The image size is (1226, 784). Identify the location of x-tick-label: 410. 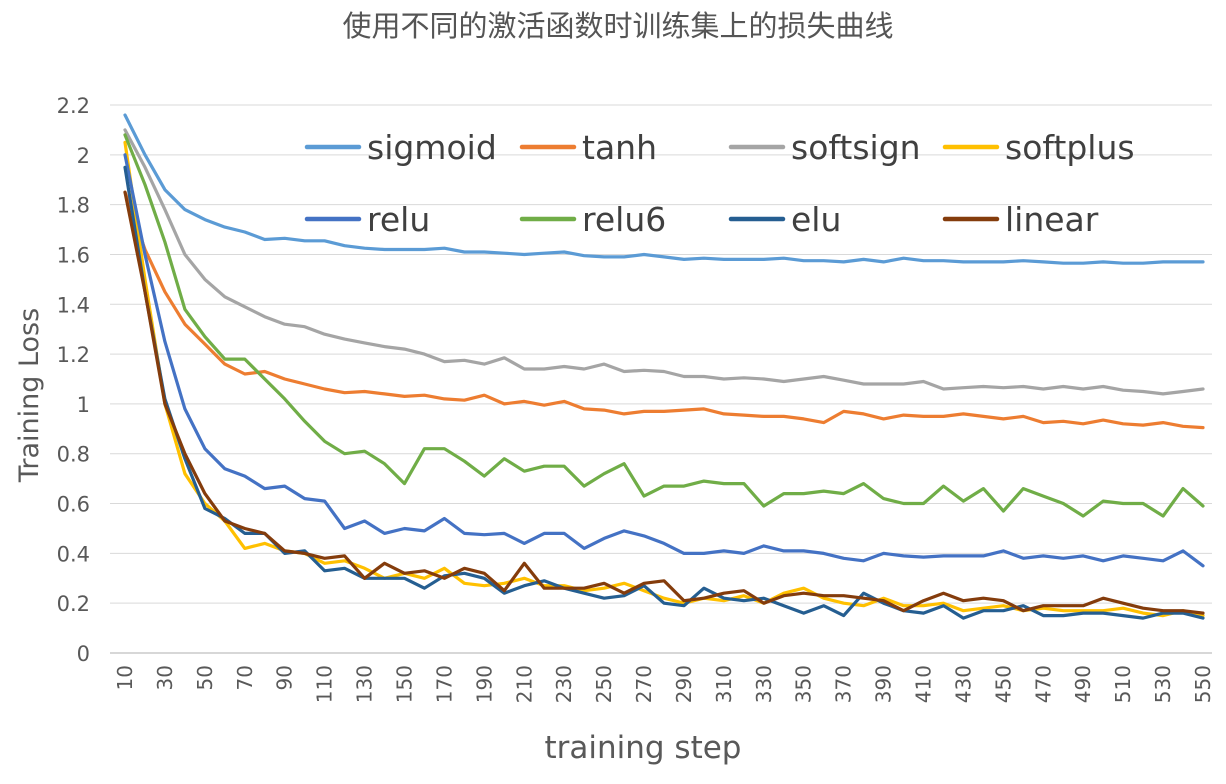
(924, 684).